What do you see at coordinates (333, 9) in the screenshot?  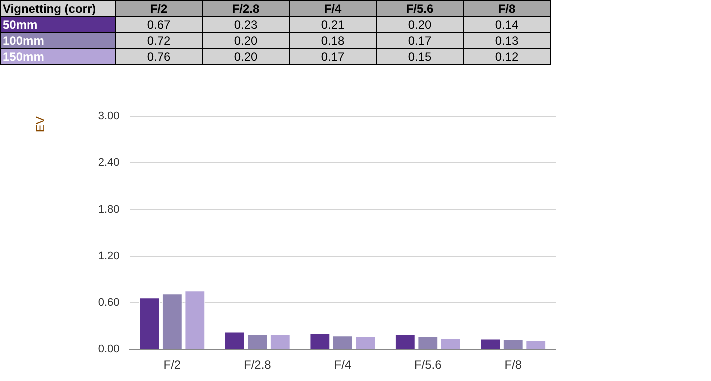 I see `category-label: F/4` at bounding box center [333, 9].